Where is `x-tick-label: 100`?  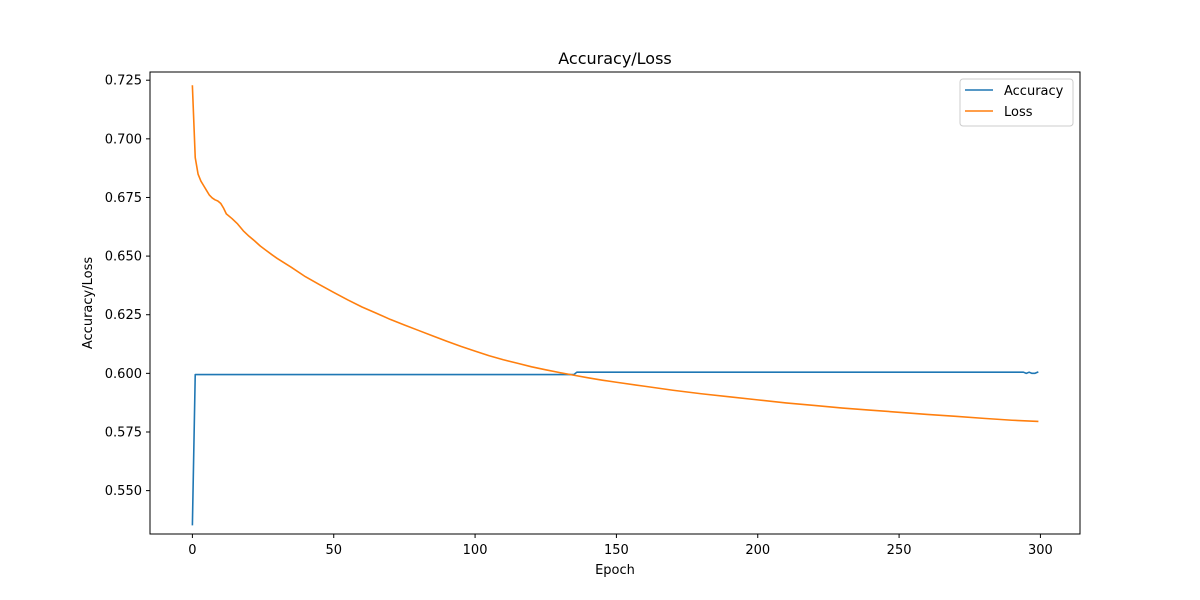 x-tick-label: 100 is located at coordinates (475, 550).